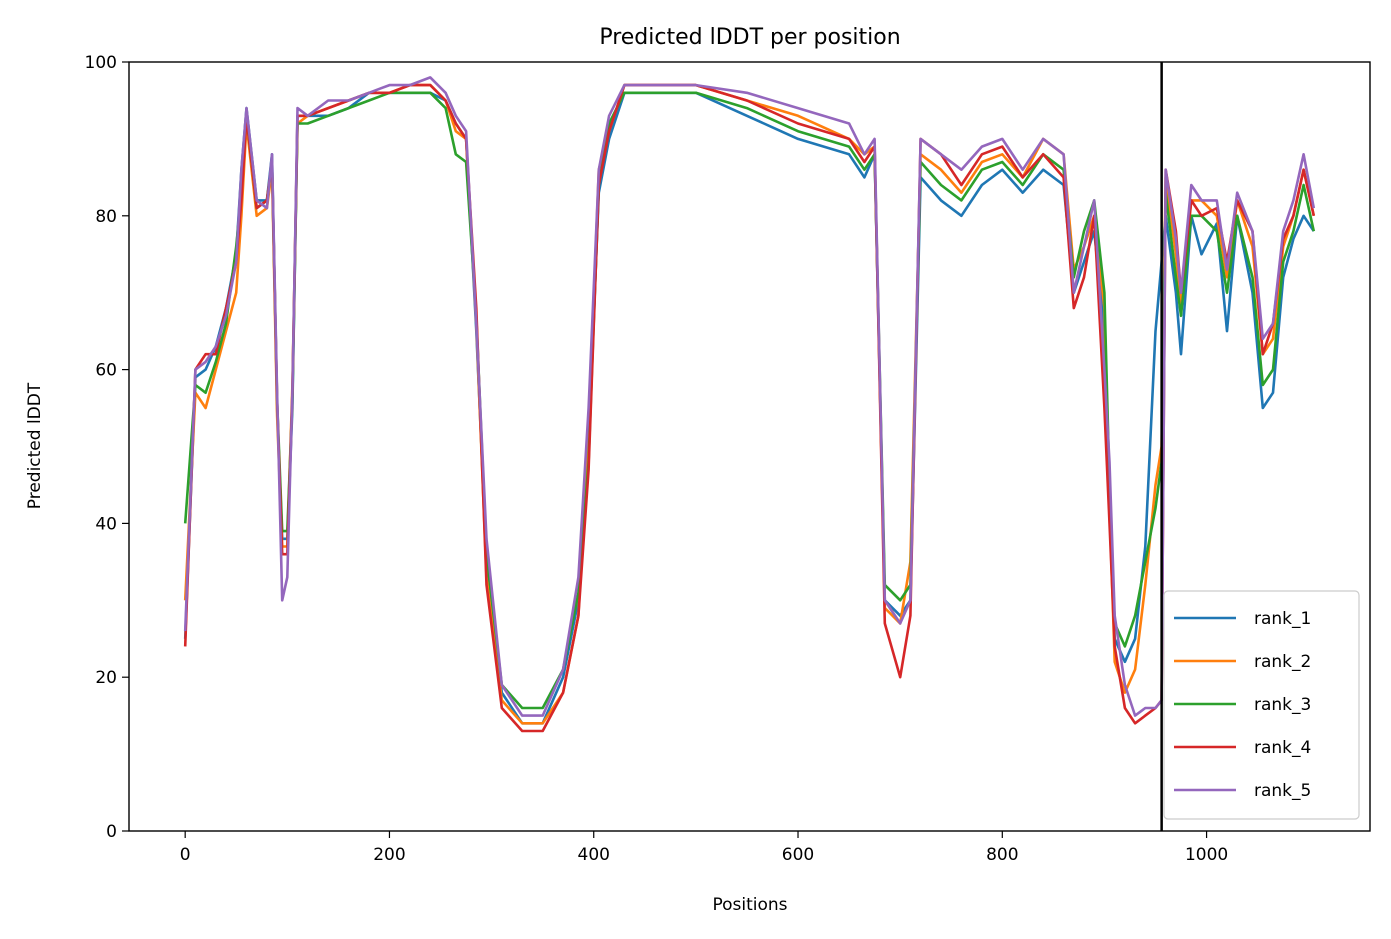  What do you see at coordinates (1282, 791) in the screenshot?
I see `legend-label: rank_5` at bounding box center [1282, 791].